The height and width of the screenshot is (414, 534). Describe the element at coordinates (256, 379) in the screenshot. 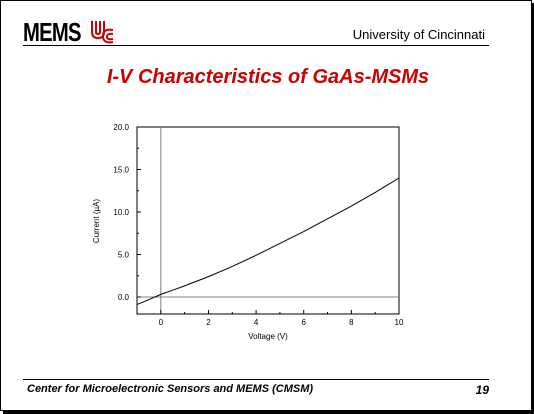

I see `footer-divider` at that location.